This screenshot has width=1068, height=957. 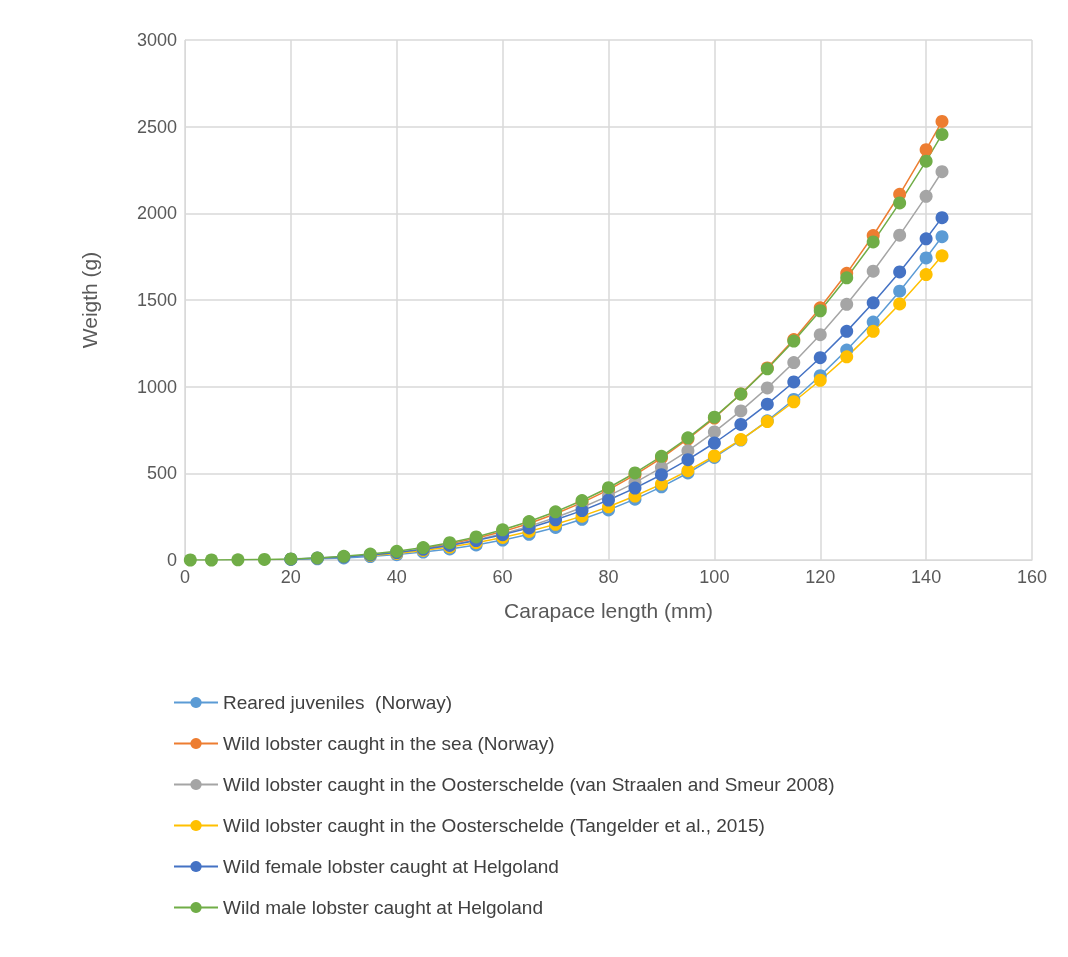 I want to click on legend-label: Wild lobster caught in the sea (Norway), so click(x=389, y=743).